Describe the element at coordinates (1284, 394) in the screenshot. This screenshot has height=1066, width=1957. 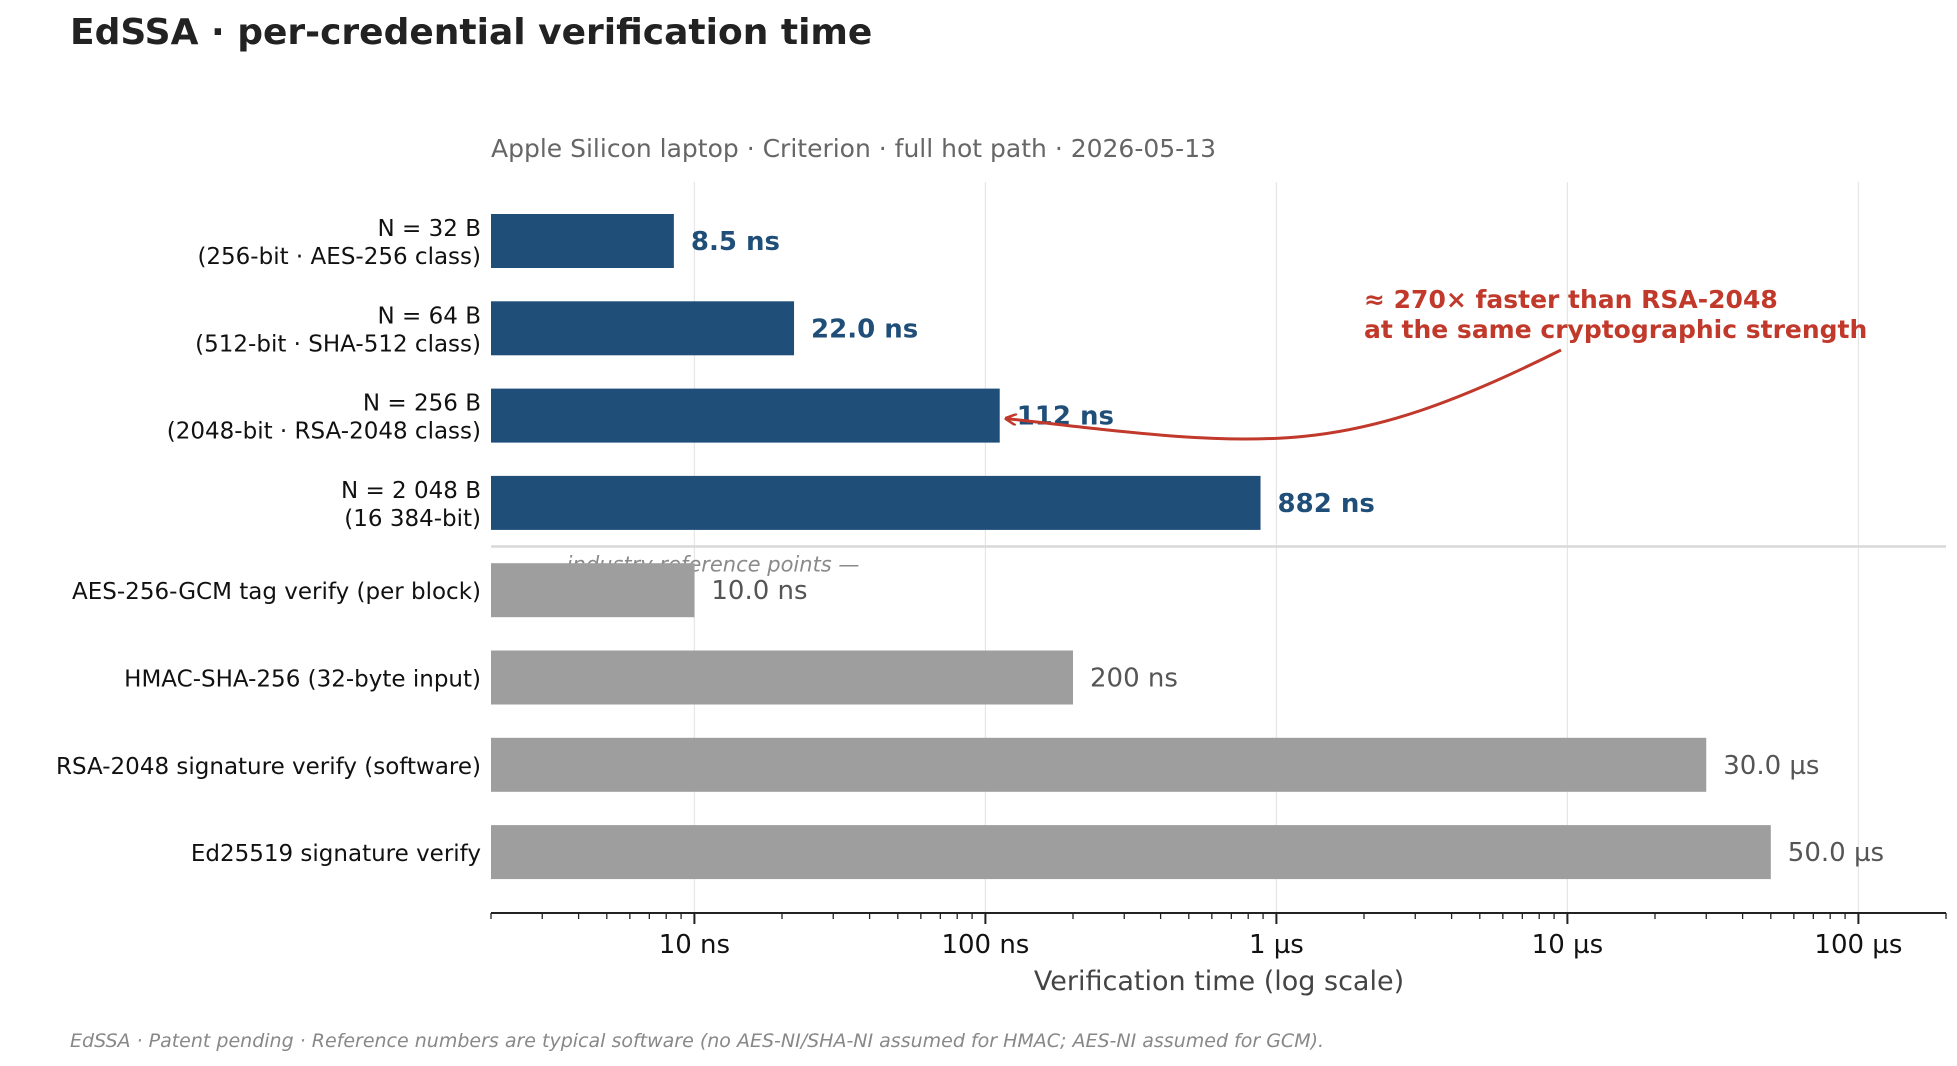
I see `annotation-arrow` at that location.